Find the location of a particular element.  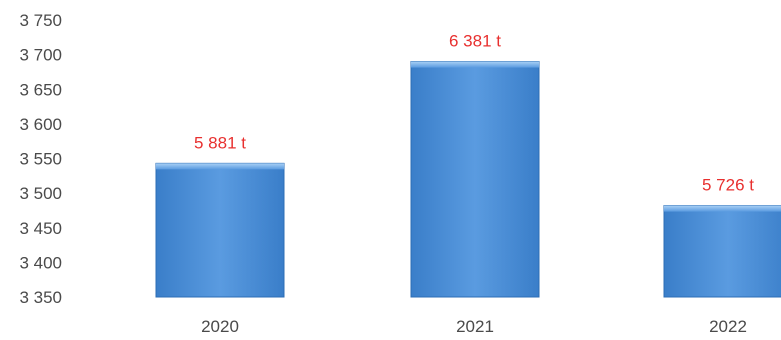

y-tick-label: 3 450 is located at coordinates (40, 228).